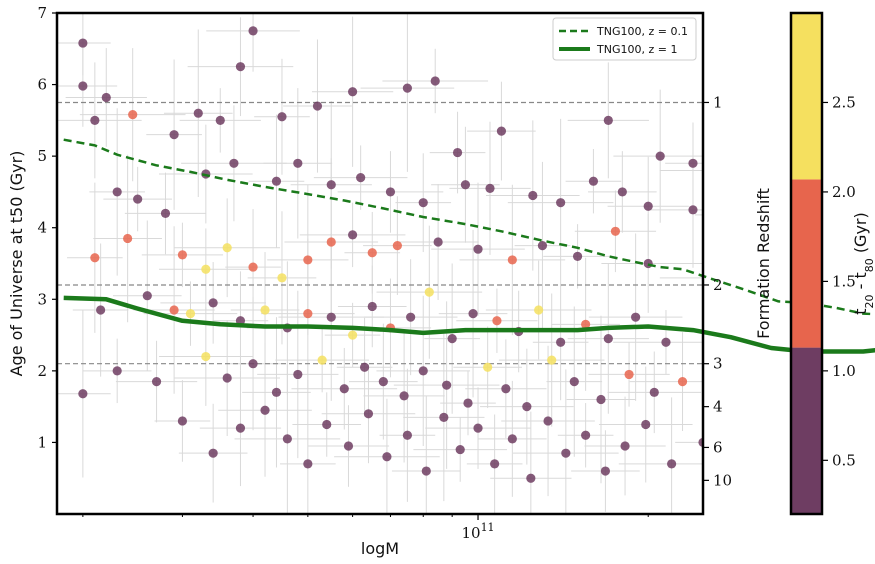 Image resolution: width=875 pixels, height=564 pixels. Describe the element at coordinates (839, 281) in the screenshot. I see `colorbar-ticks: 0.5 1.0 1.5 2.0 2.5` at that location.